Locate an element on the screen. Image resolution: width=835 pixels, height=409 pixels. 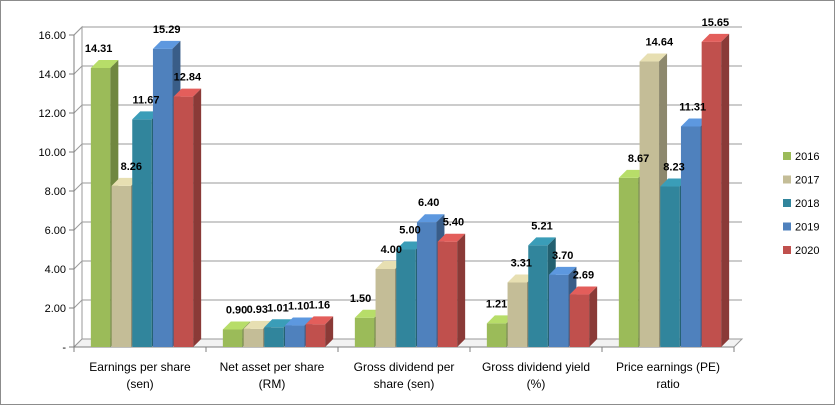
data-label-2016: 14.31 is located at coordinates (99, 49).